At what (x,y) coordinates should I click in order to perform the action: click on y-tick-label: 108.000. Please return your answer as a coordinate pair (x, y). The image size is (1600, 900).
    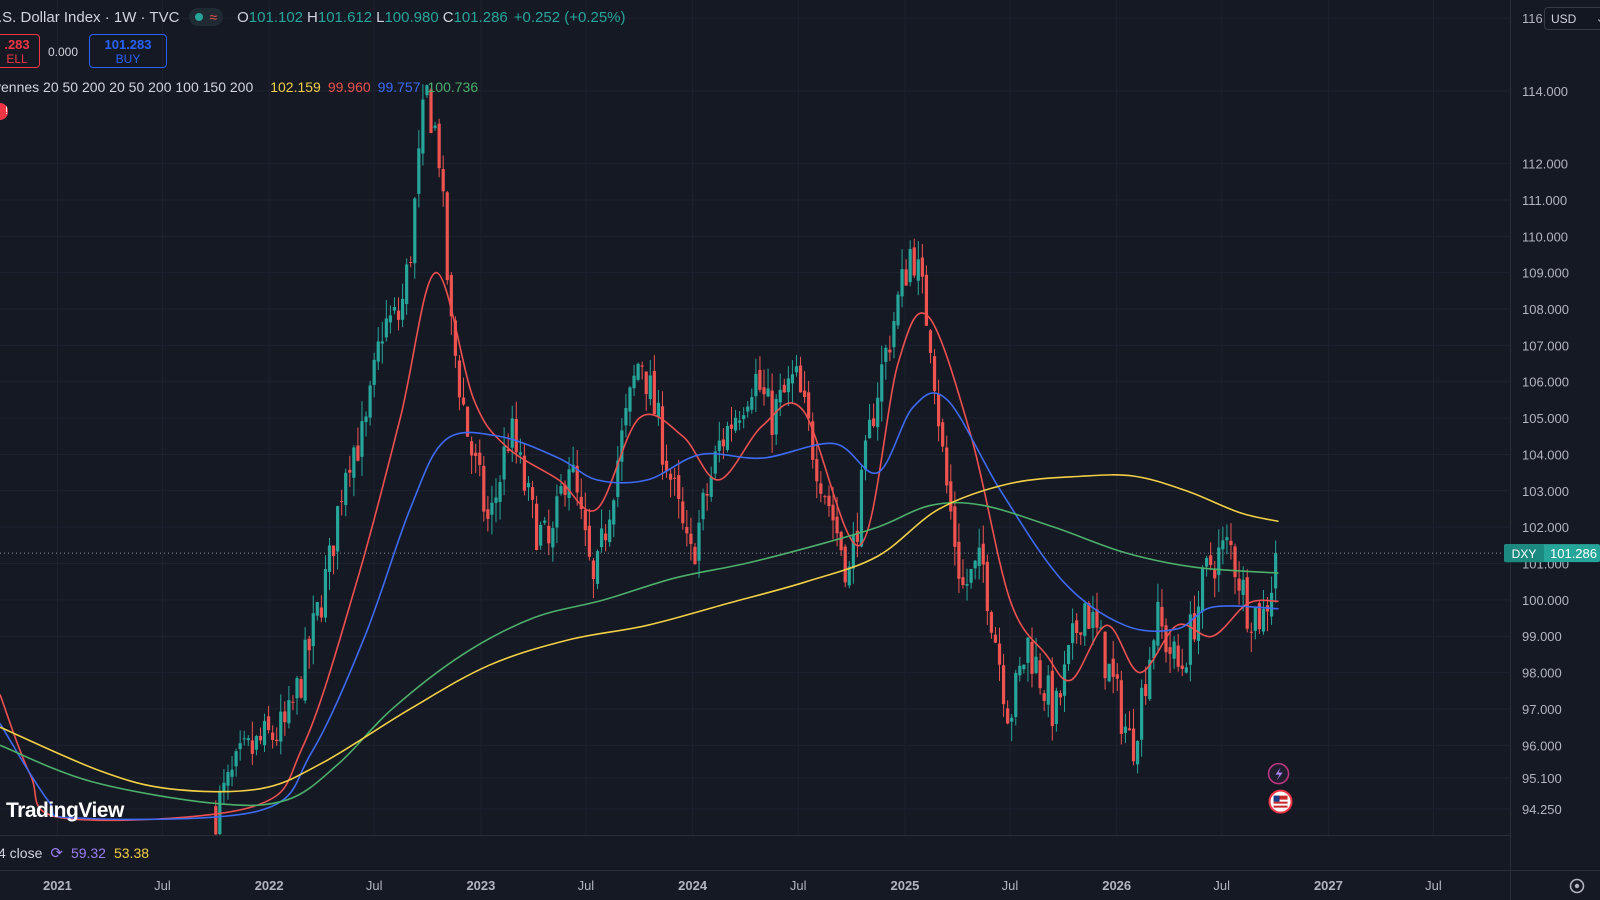
    Looking at the image, I should click on (1545, 309).